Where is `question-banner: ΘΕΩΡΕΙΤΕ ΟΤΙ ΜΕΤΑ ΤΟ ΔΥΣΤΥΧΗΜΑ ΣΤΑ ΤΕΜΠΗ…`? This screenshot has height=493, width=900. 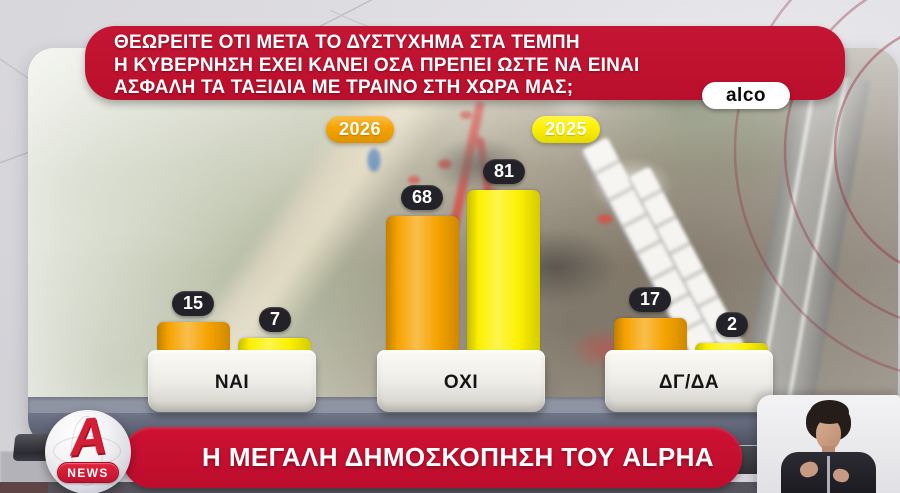 question-banner: ΘΕΩΡΕΙΤΕ ΟΤΙ ΜΕΤΑ ΤΟ ΔΥΣΤΥΧΗΜΑ ΣΤΑ ΤΕΜΠΗ… is located at coordinates (465, 63).